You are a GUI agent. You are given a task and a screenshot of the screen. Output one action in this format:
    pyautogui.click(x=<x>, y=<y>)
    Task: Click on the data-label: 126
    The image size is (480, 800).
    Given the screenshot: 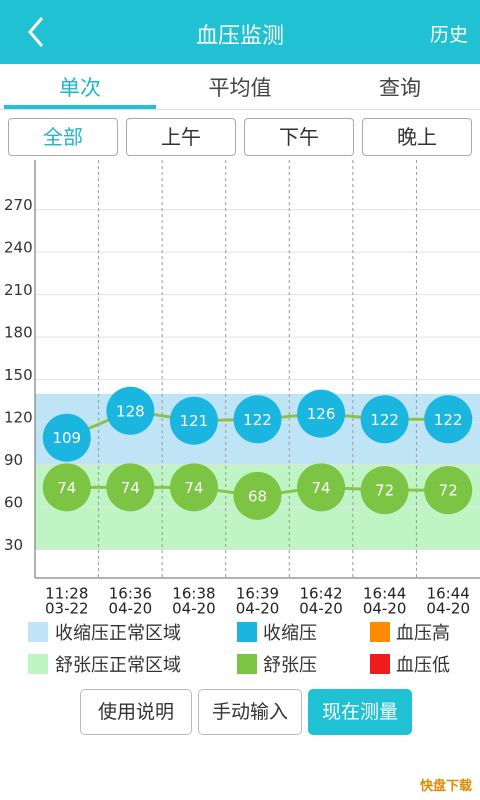 What is the action you would take?
    pyautogui.click(x=321, y=414)
    